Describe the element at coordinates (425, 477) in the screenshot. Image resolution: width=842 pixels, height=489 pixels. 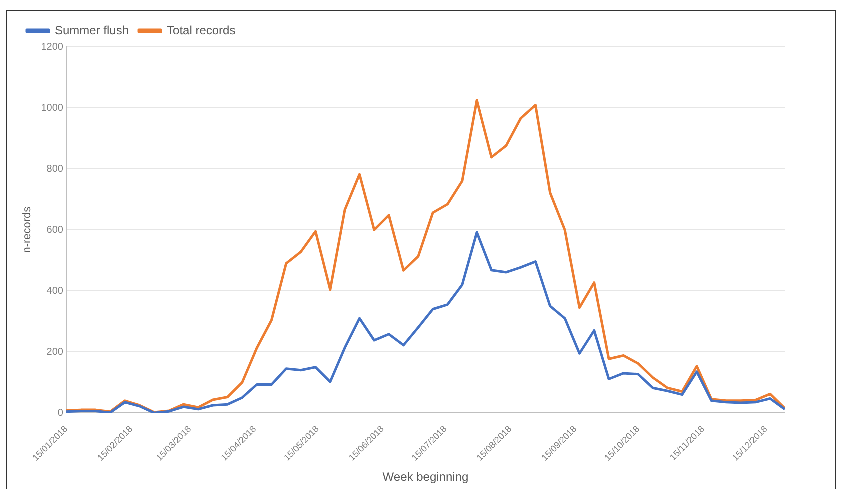
I see `x-axis-title: Week beginning` at that location.